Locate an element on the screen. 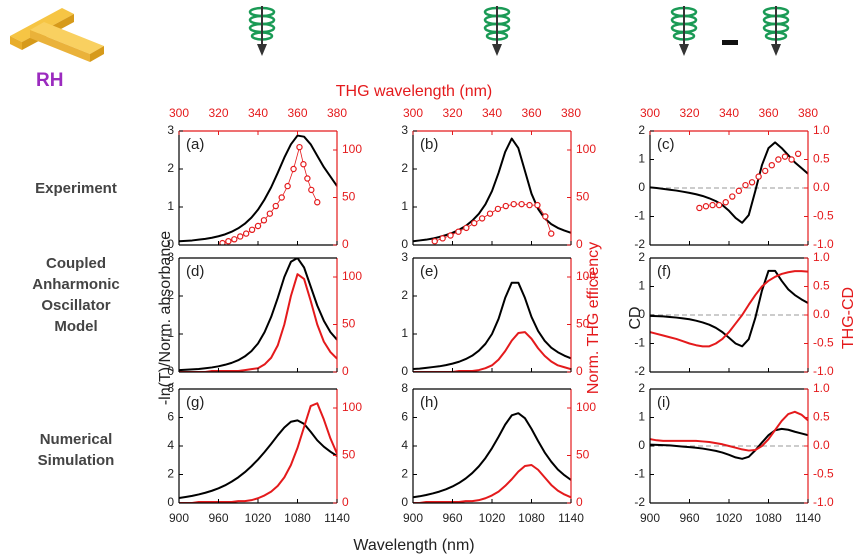 Image resolution: width=862 pixels, height=558 pixels. panel-label: (h) is located at coordinates (429, 402).